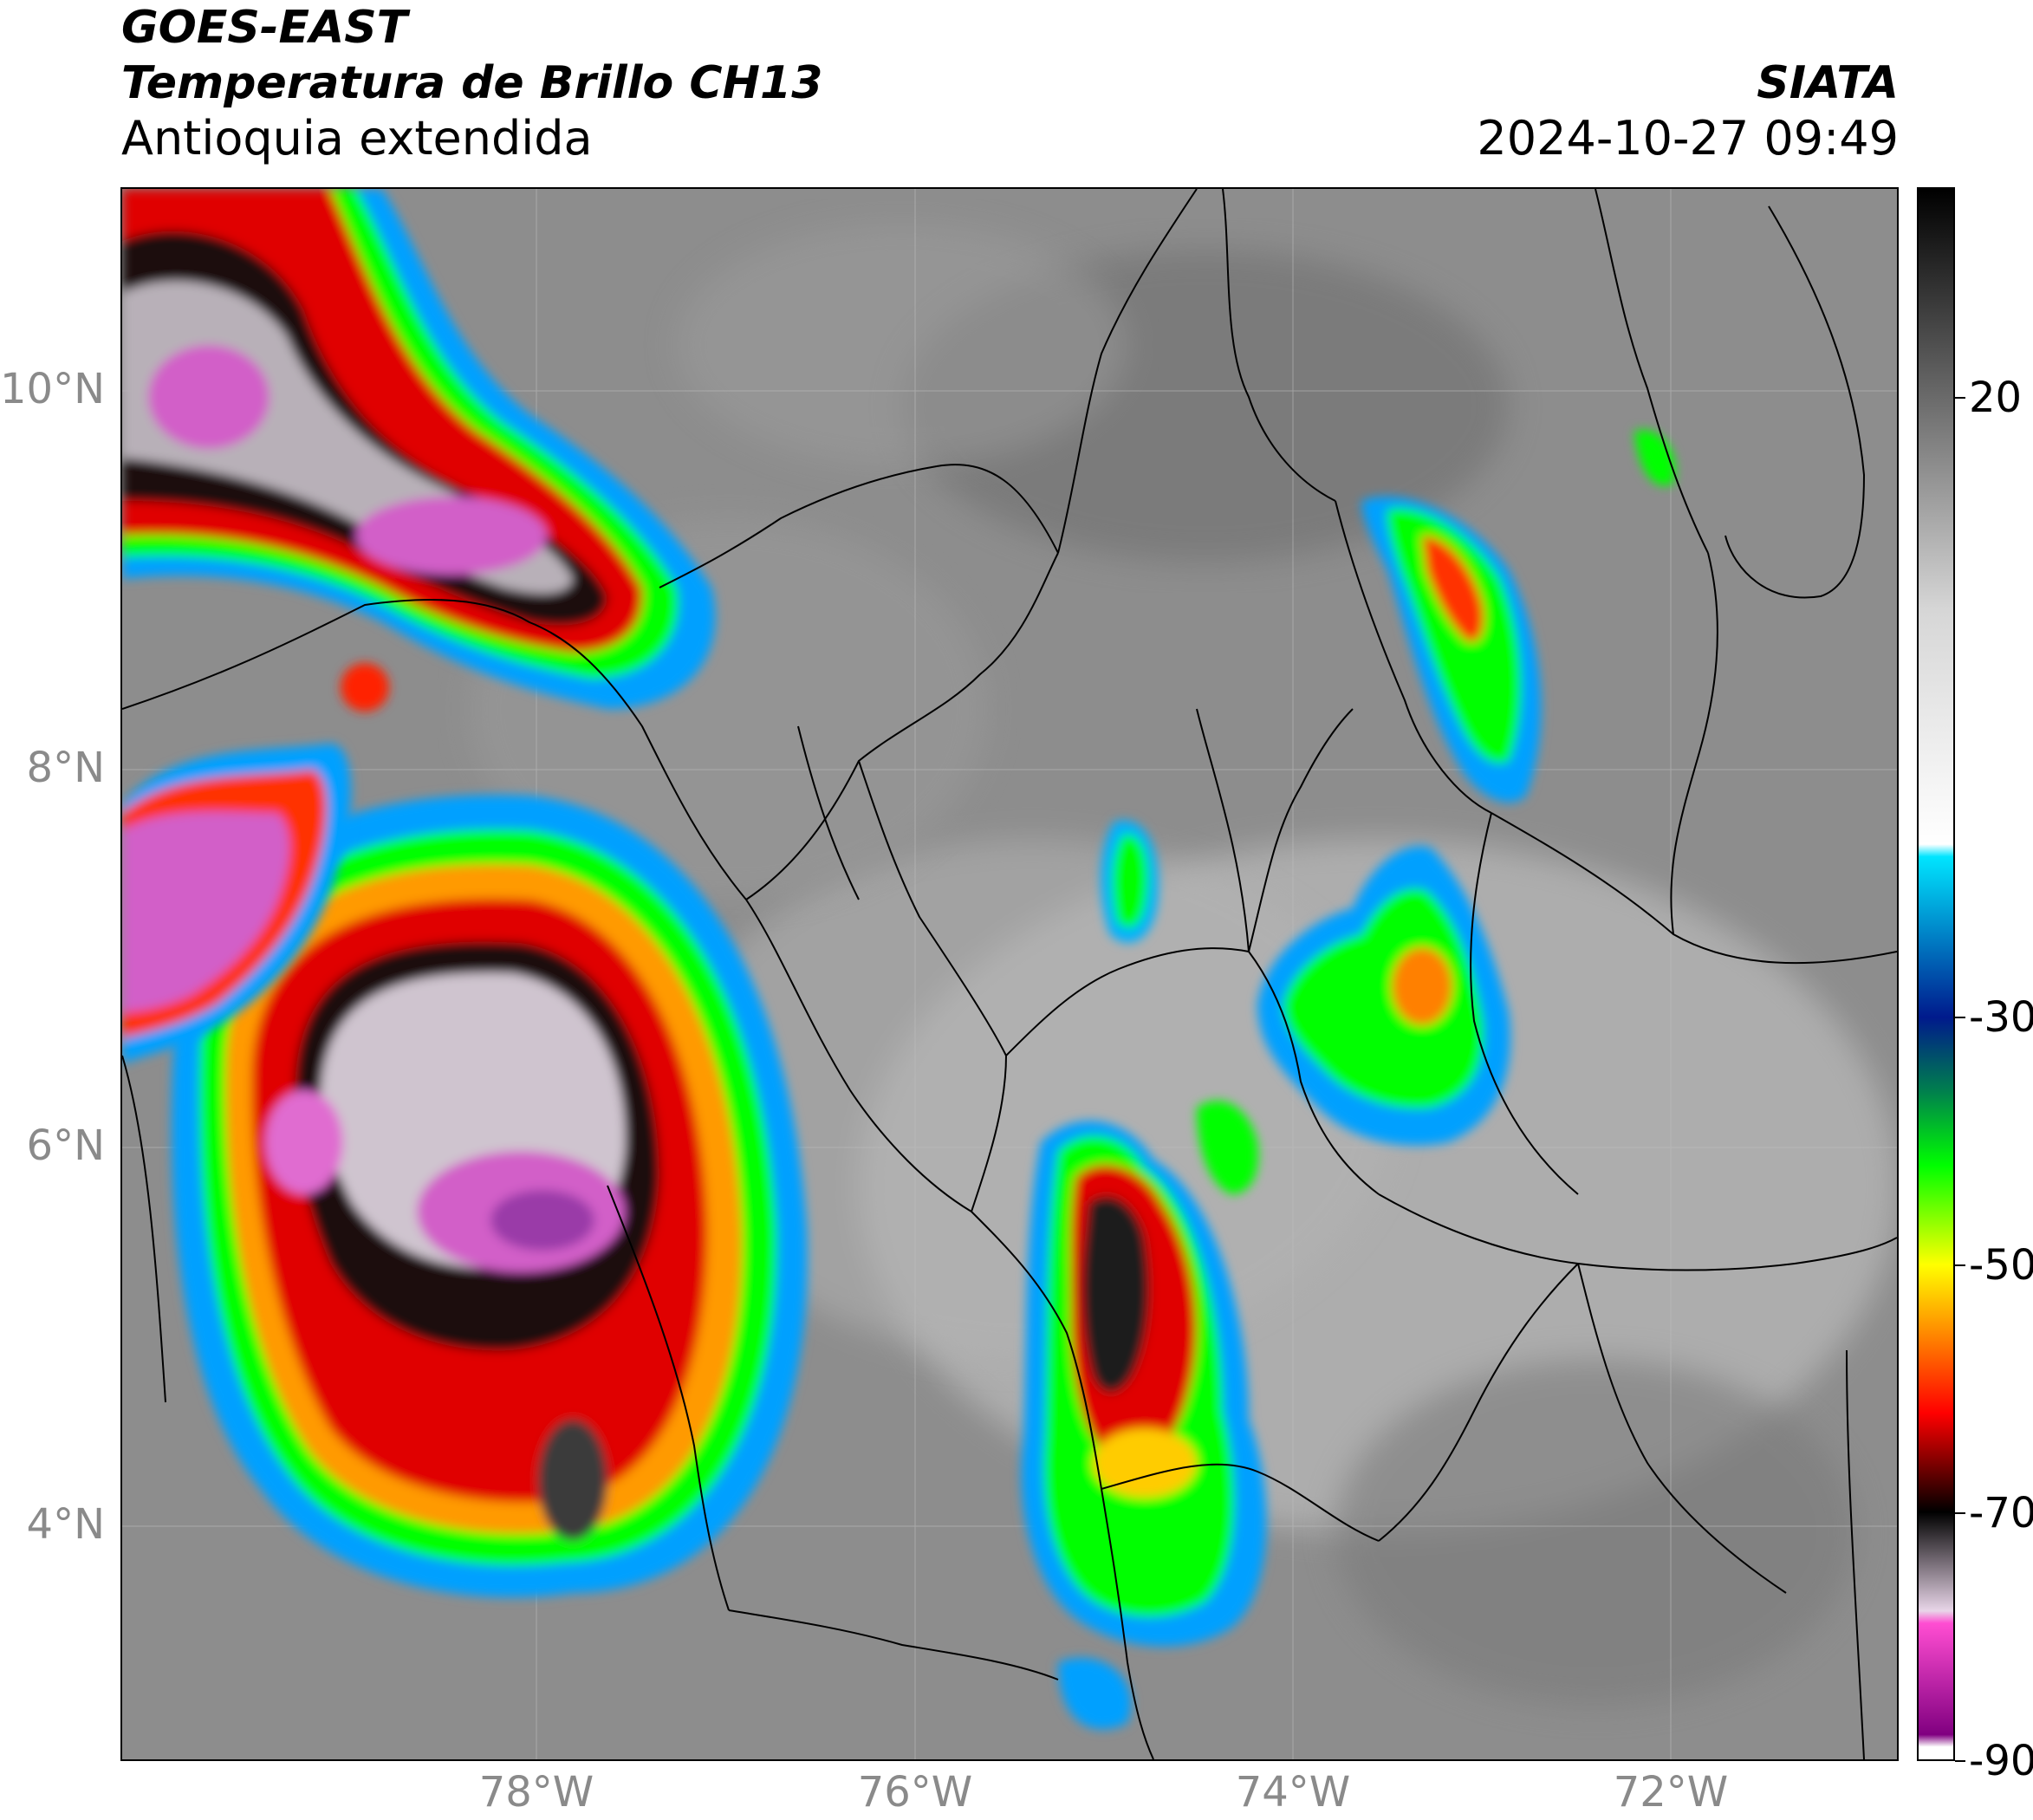 This screenshot has width=2033, height=1820. Describe the element at coordinates (2001, 1265) in the screenshot. I see `colorbar-label-minus50: -50` at that location.